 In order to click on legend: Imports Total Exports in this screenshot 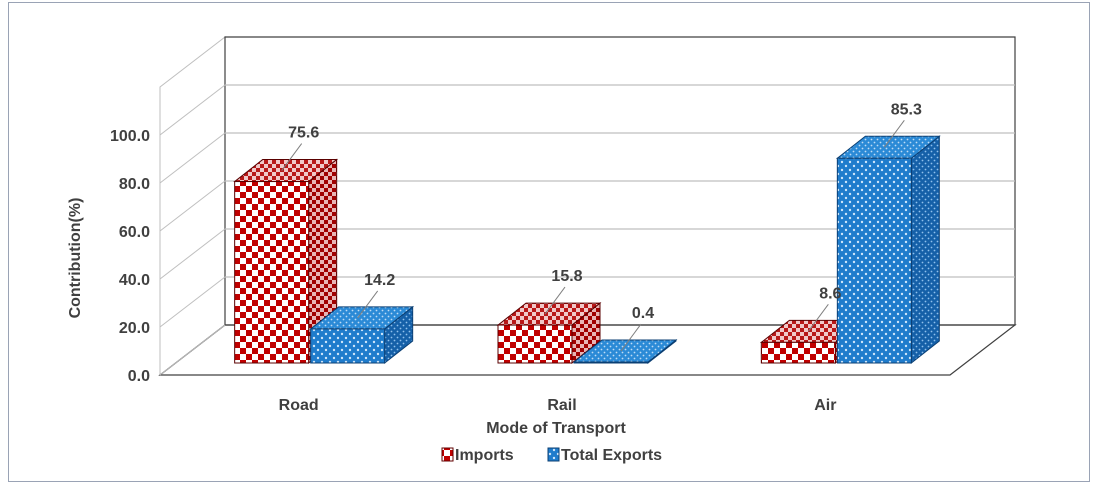, I will do `click(551, 455)`.